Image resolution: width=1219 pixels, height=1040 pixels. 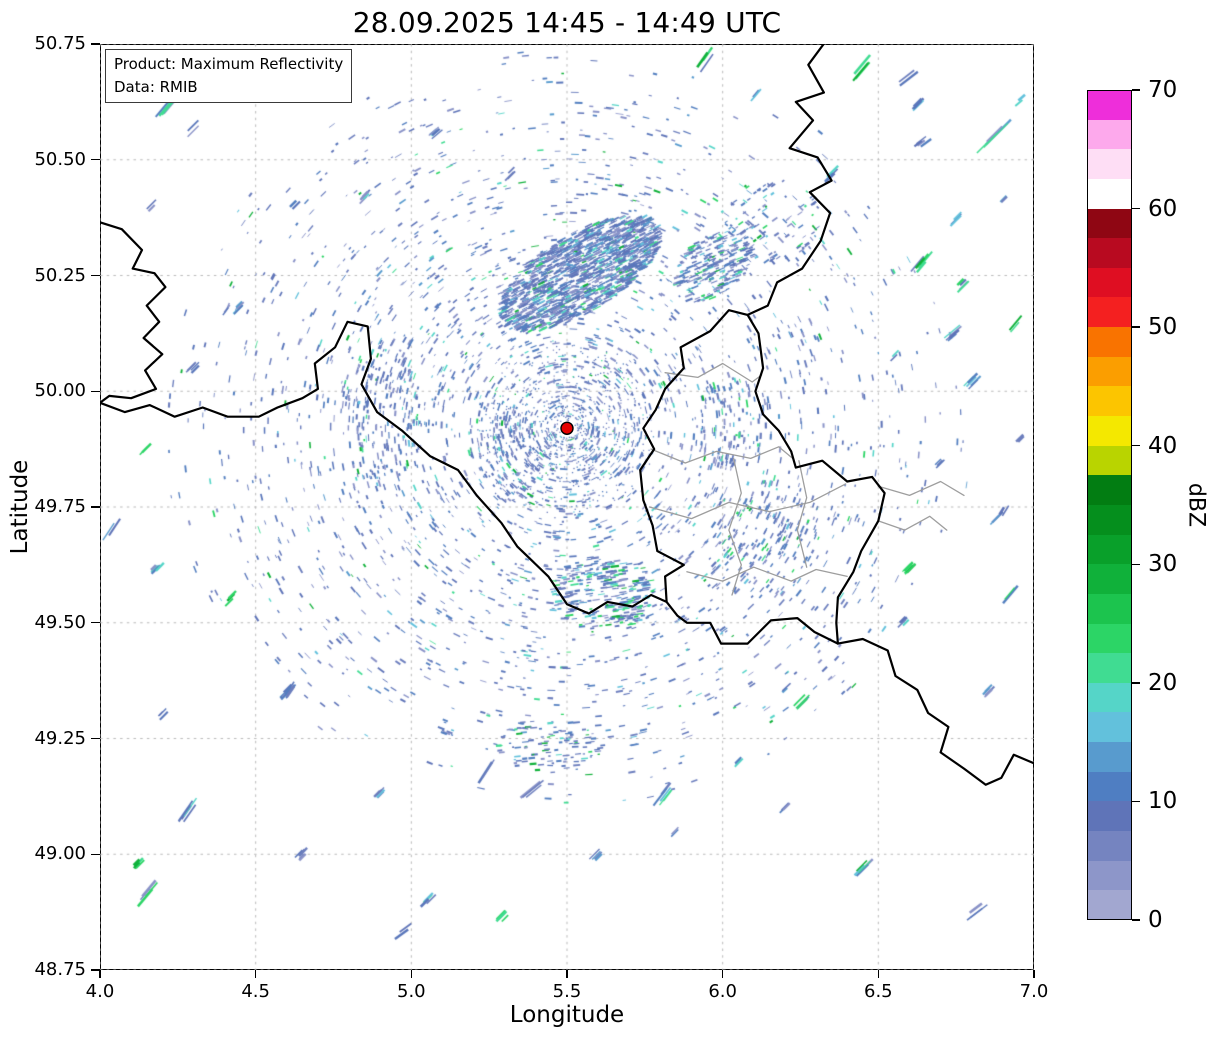 I want to click on y-tick-label: 48.75, so click(x=60, y=969).